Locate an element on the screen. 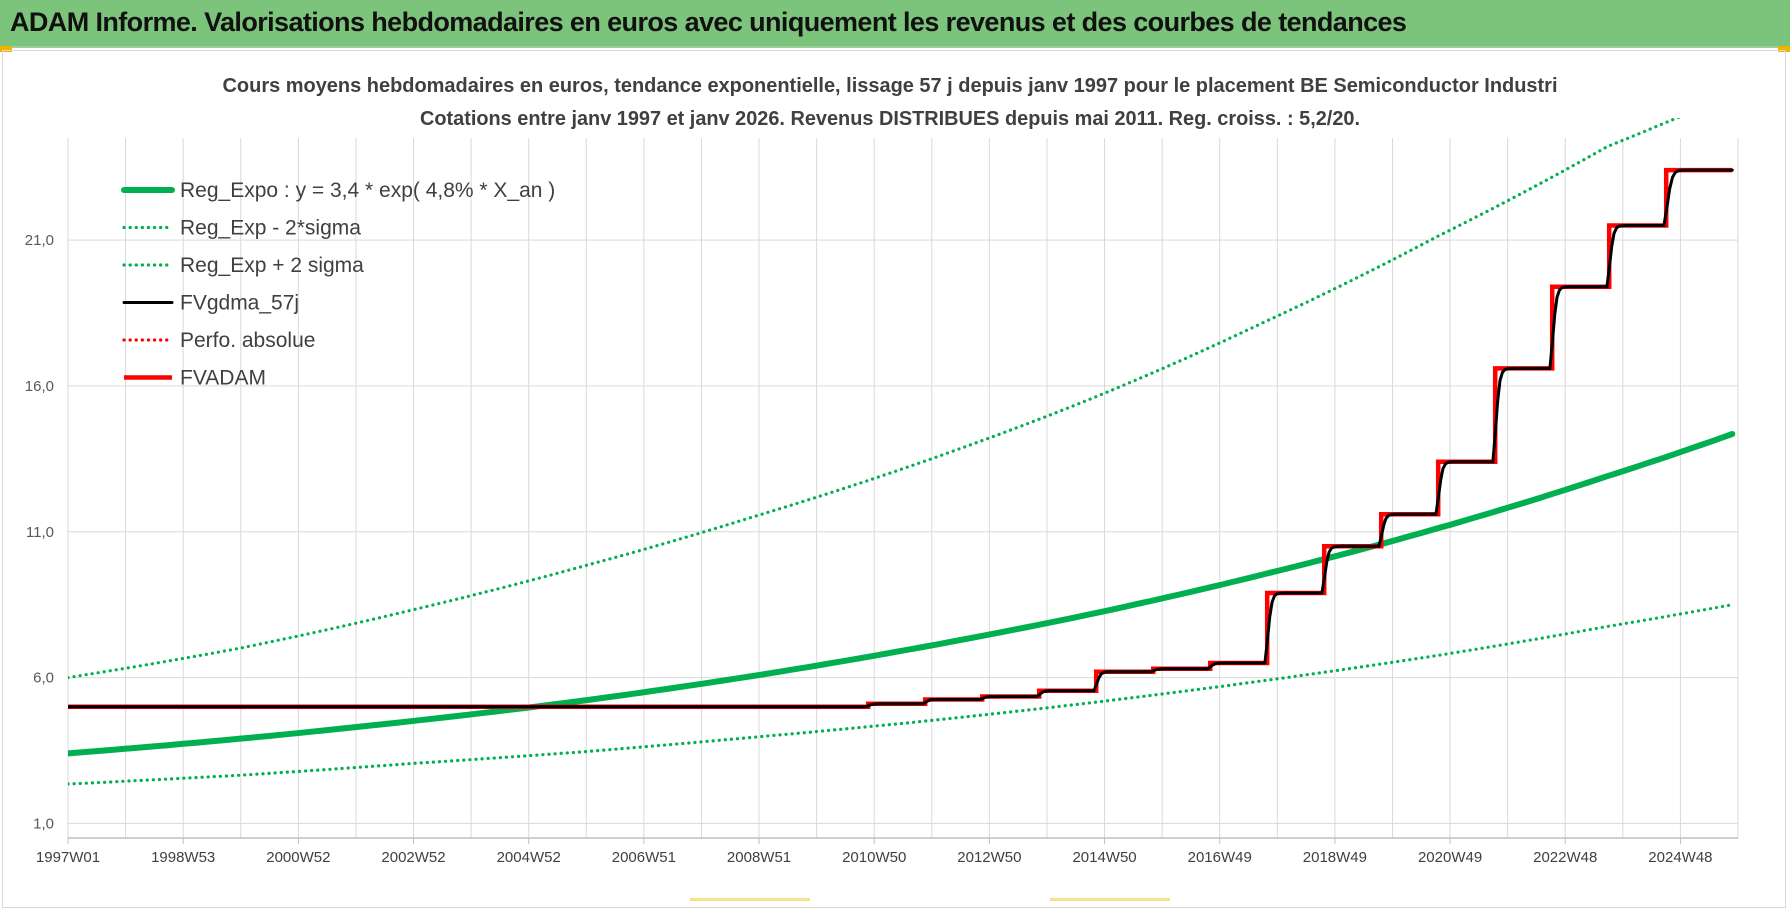  legend-label: Perfo. absolue is located at coordinates (247, 340).